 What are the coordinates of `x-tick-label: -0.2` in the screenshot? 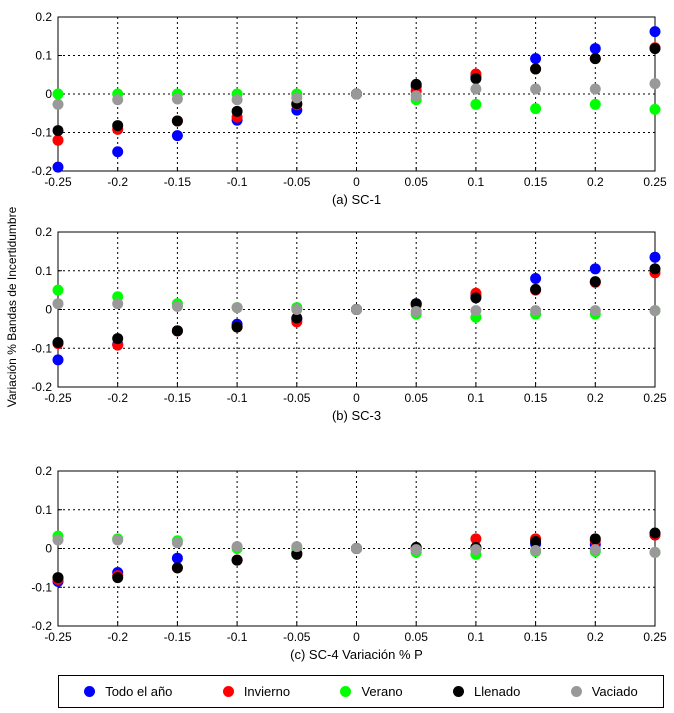 It's located at (117, 637).